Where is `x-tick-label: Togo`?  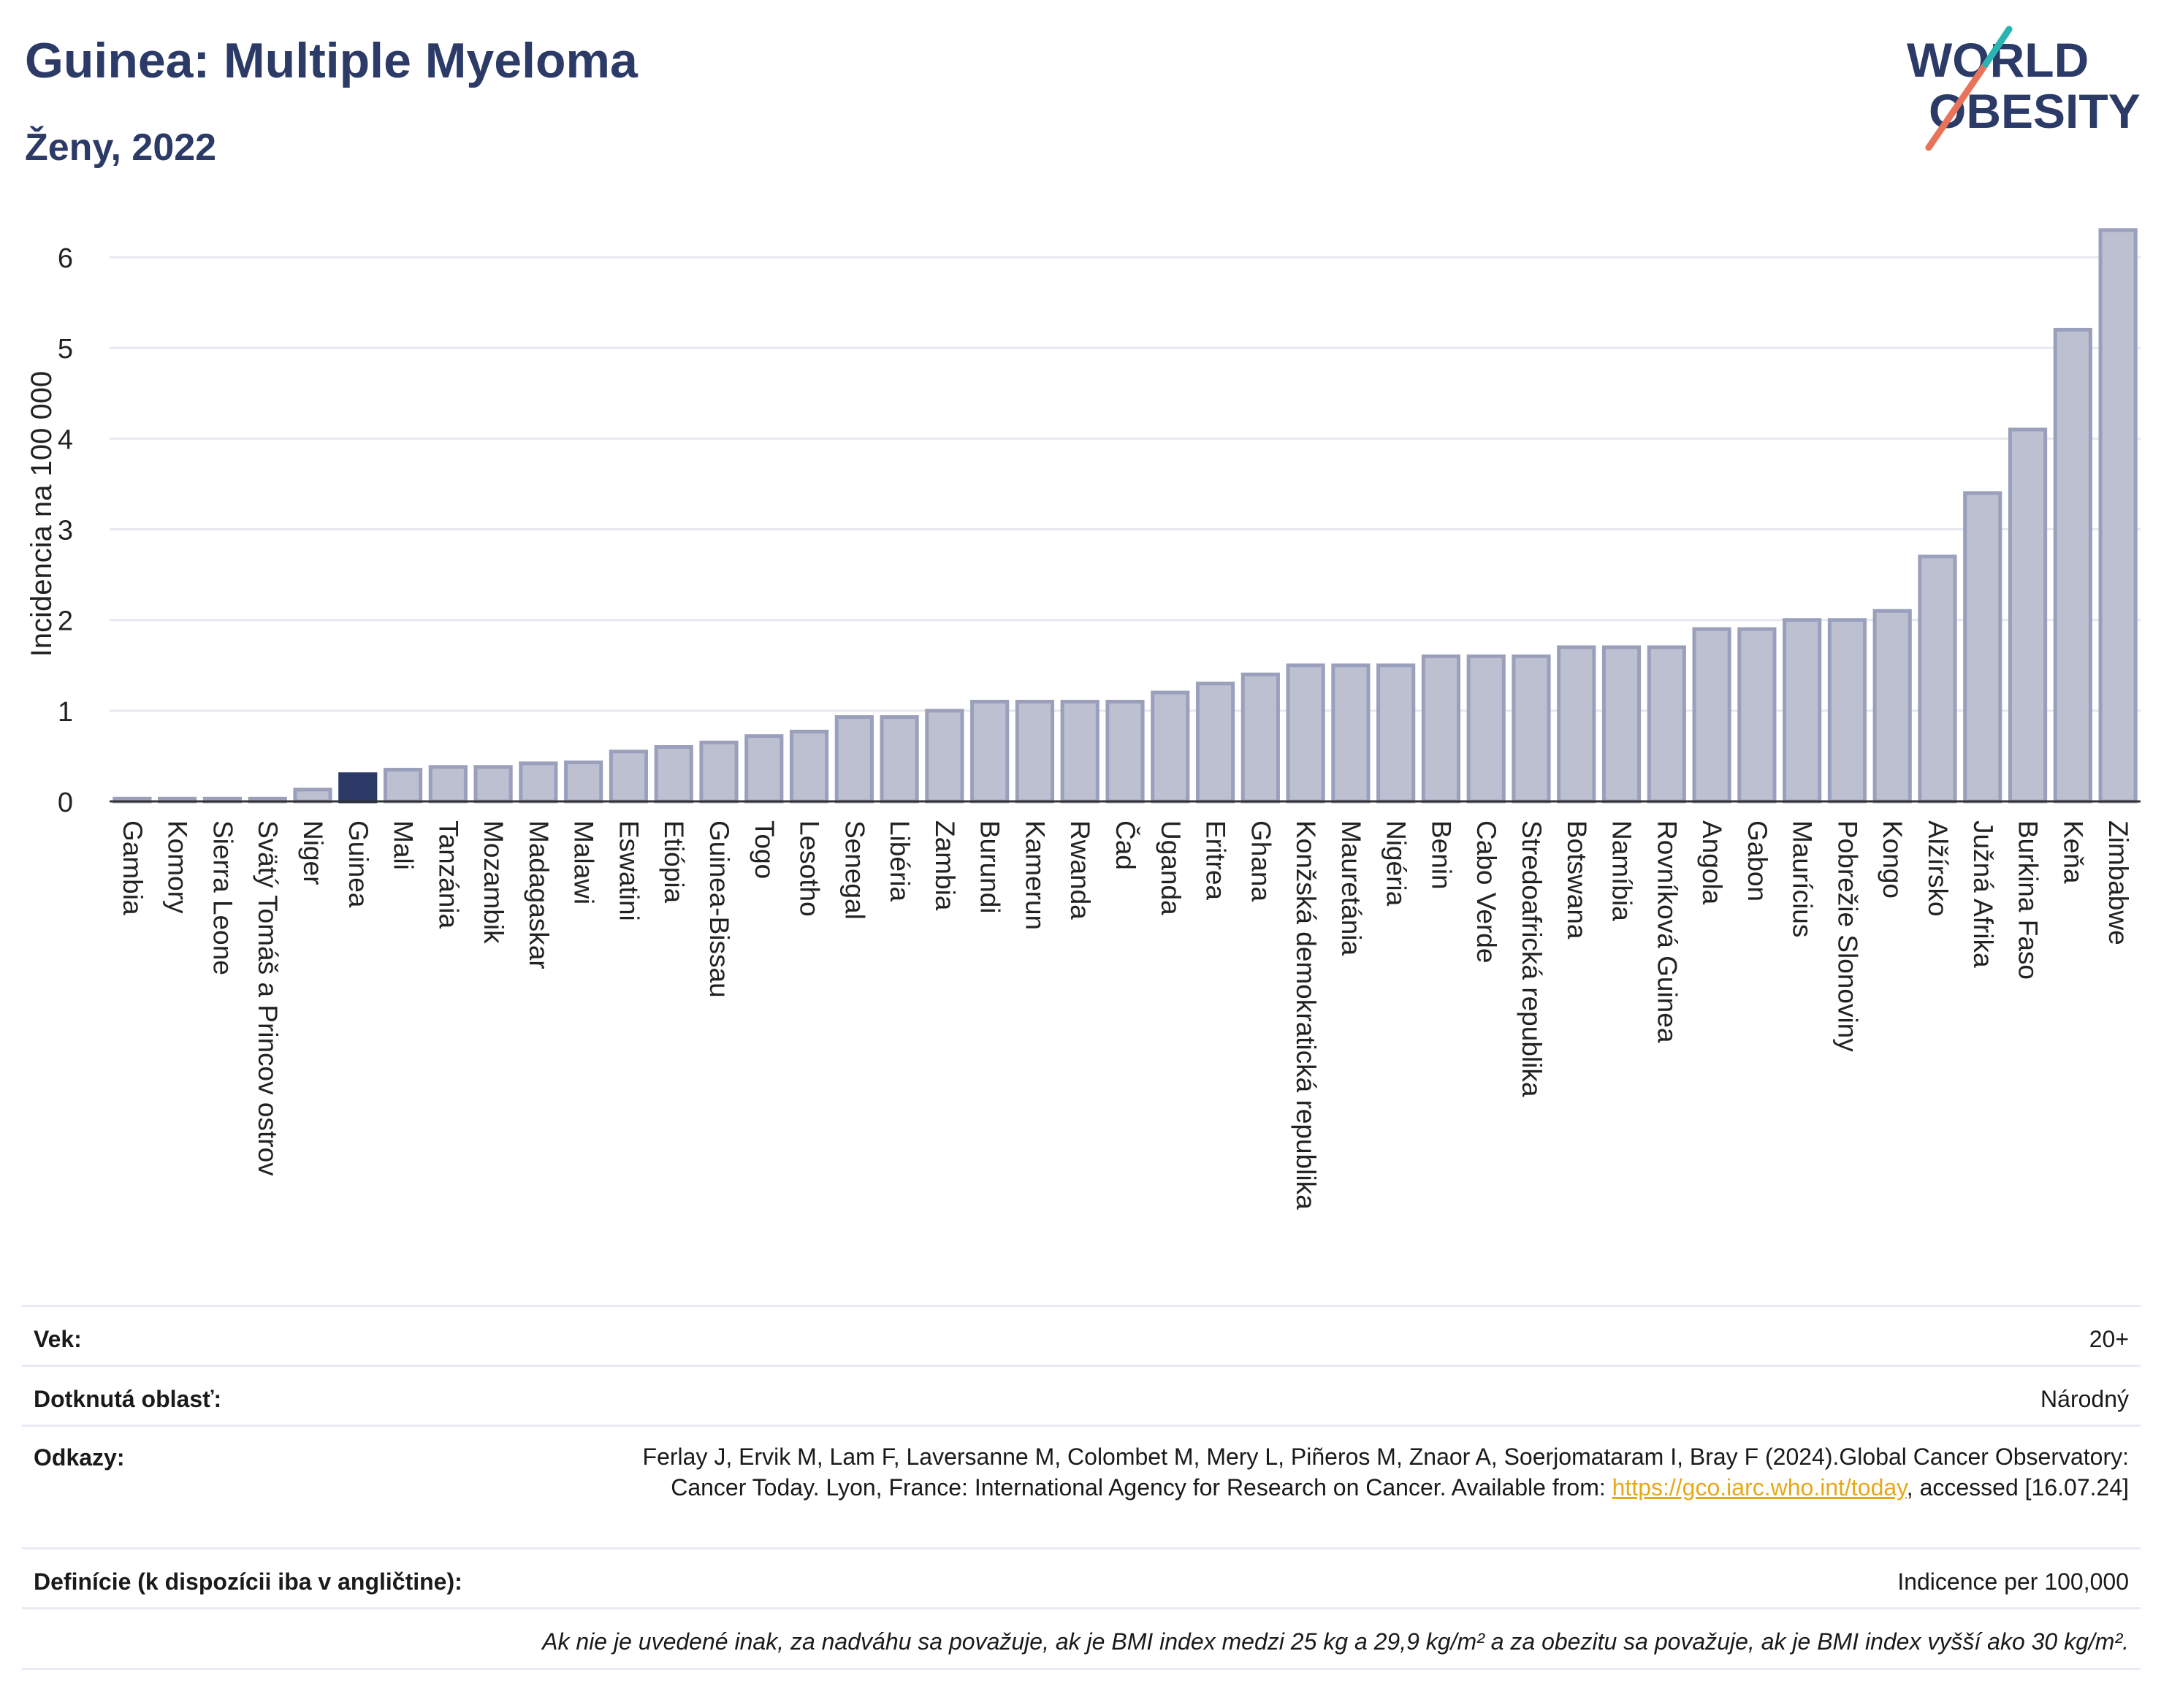 x-tick-label: Togo is located at coordinates (765, 849).